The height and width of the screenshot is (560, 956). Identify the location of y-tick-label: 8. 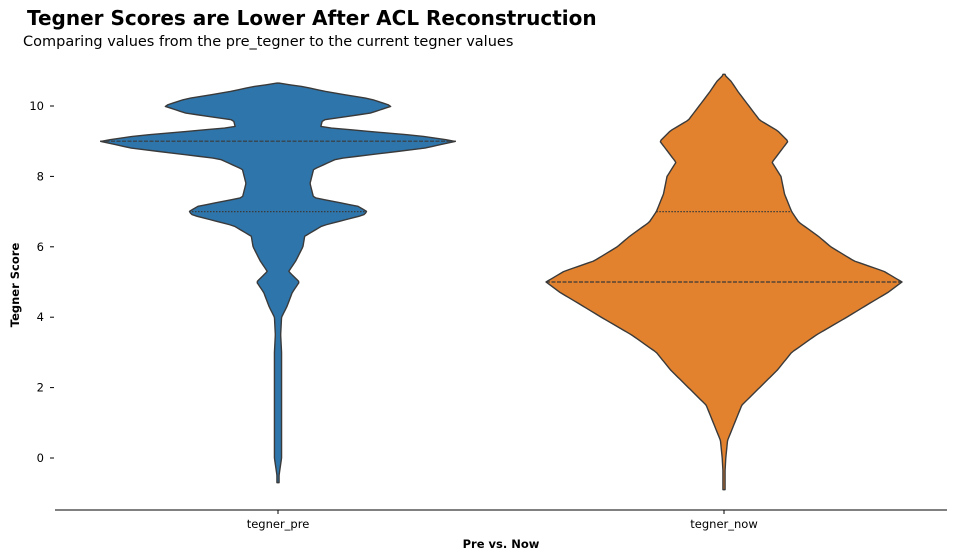
(40, 176).